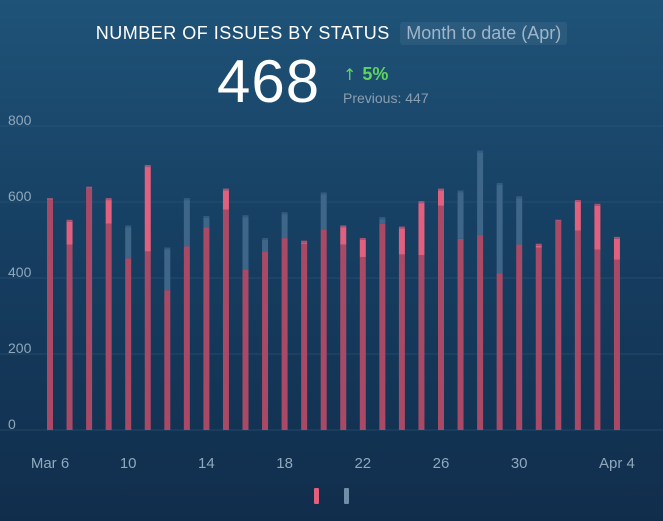 This screenshot has width=663, height=521. Describe the element at coordinates (386, 98) in the screenshot. I see `kpi-previous: Previous: 447` at that location.